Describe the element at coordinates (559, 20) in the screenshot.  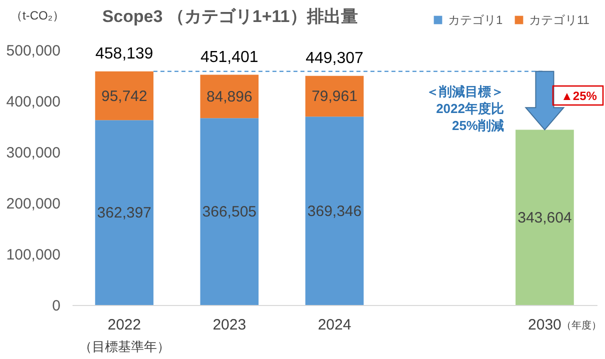
I see `legend-label: カテゴリ11` at that location.